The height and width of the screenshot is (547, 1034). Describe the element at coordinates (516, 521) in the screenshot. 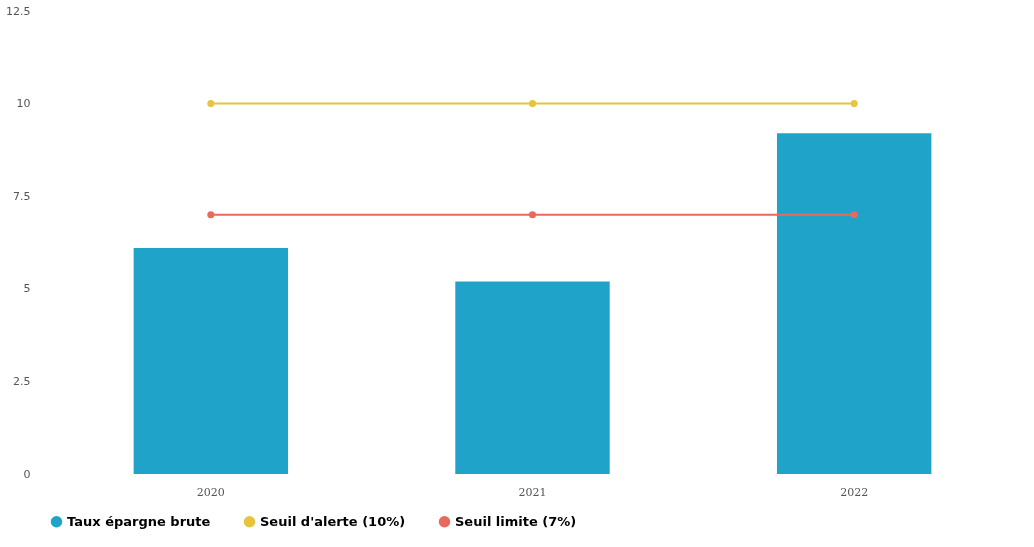

I see `legend-label: Seuil limite (7%)` at that location.